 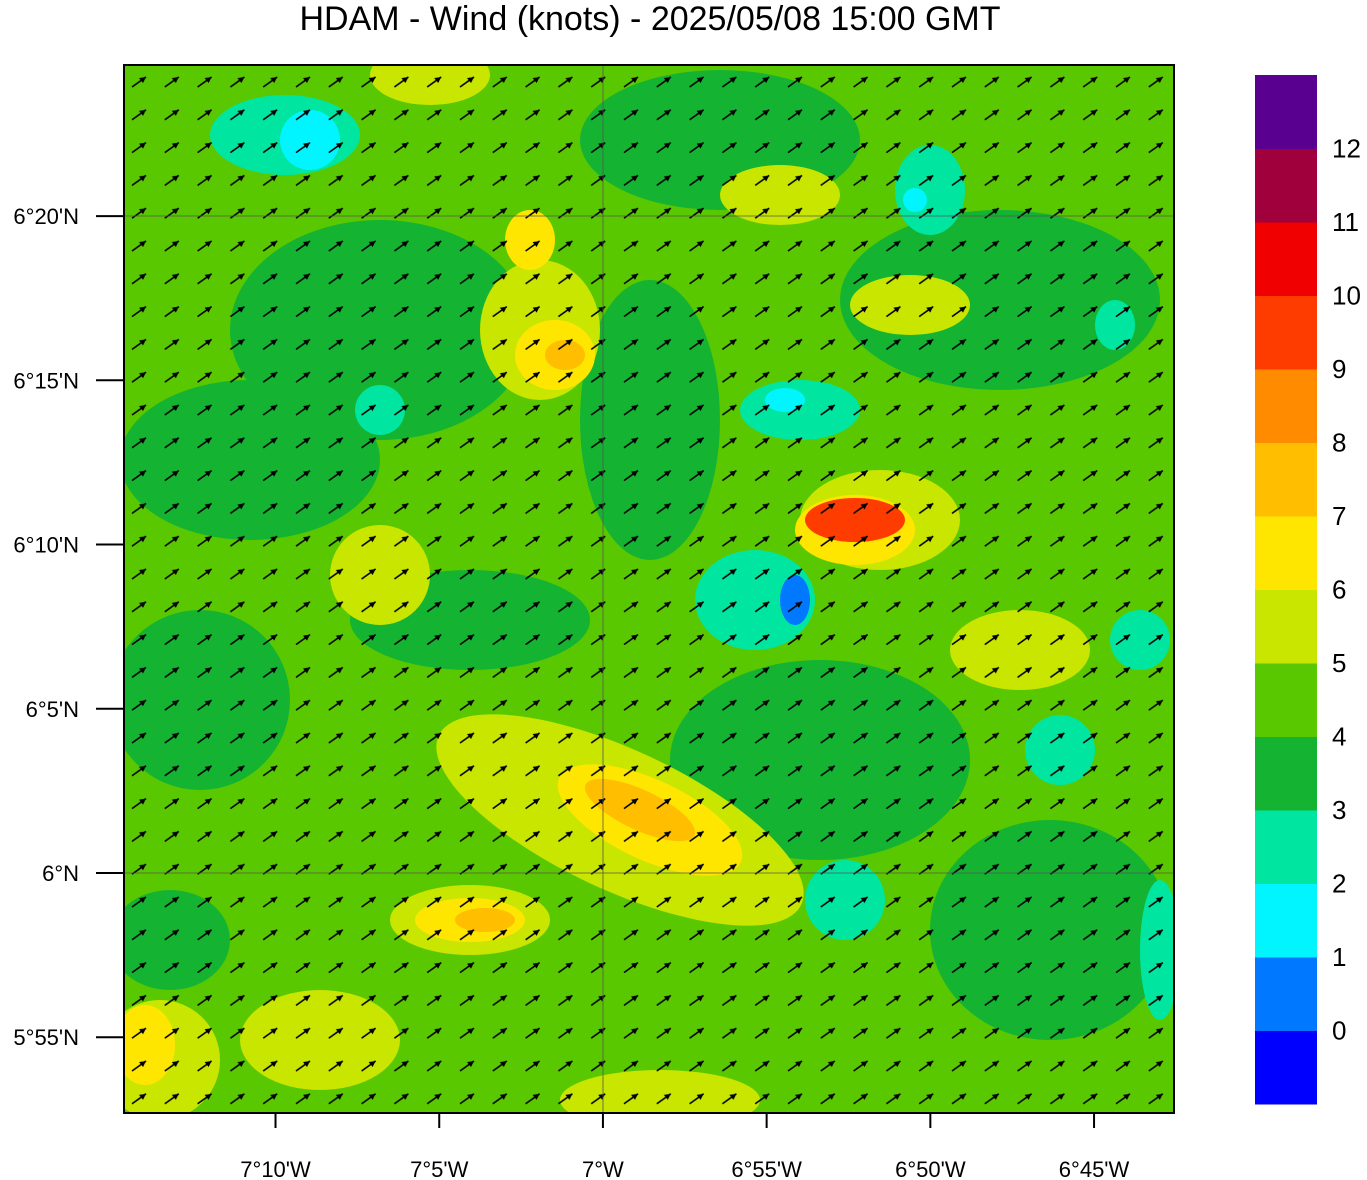 What do you see at coordinates (275, 1168) in the screenshot?
I see `x-tick-label: 7°10'W` at bounding box center [275, 1168].